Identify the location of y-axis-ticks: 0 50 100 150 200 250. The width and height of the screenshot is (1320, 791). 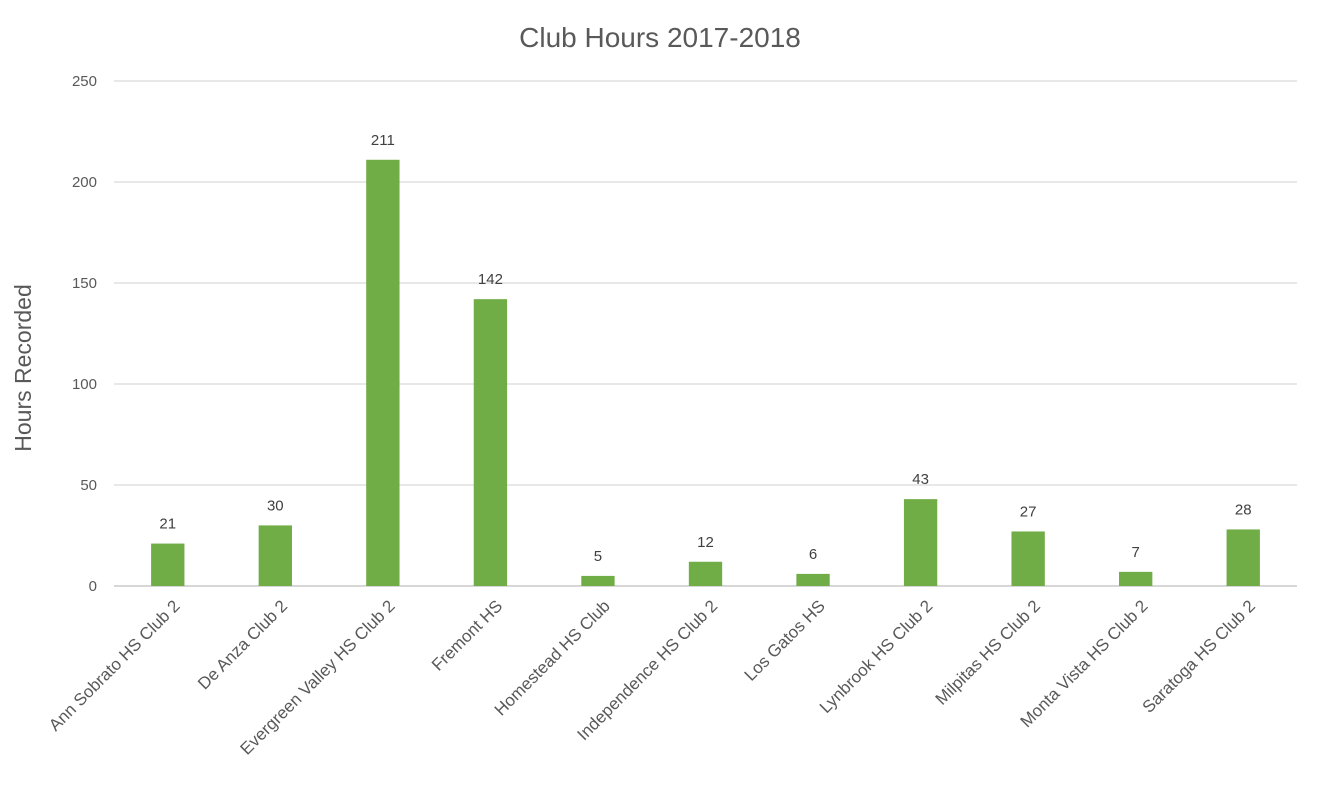
(84, 334).